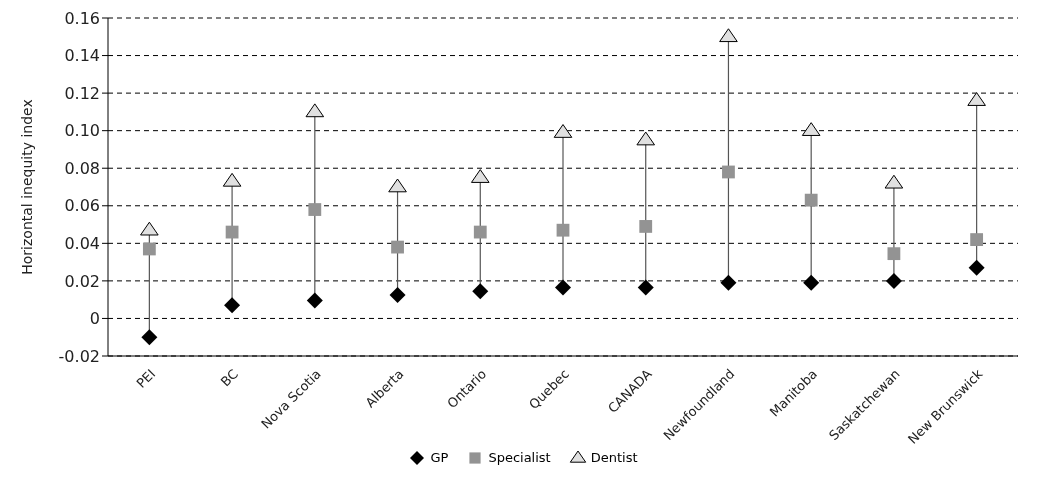 The width and height of the screenshot is (1039, 495). Describe the element at coordinates (82, 168) in the screenshot. I see `y-tick-label: 0.08` at that location.